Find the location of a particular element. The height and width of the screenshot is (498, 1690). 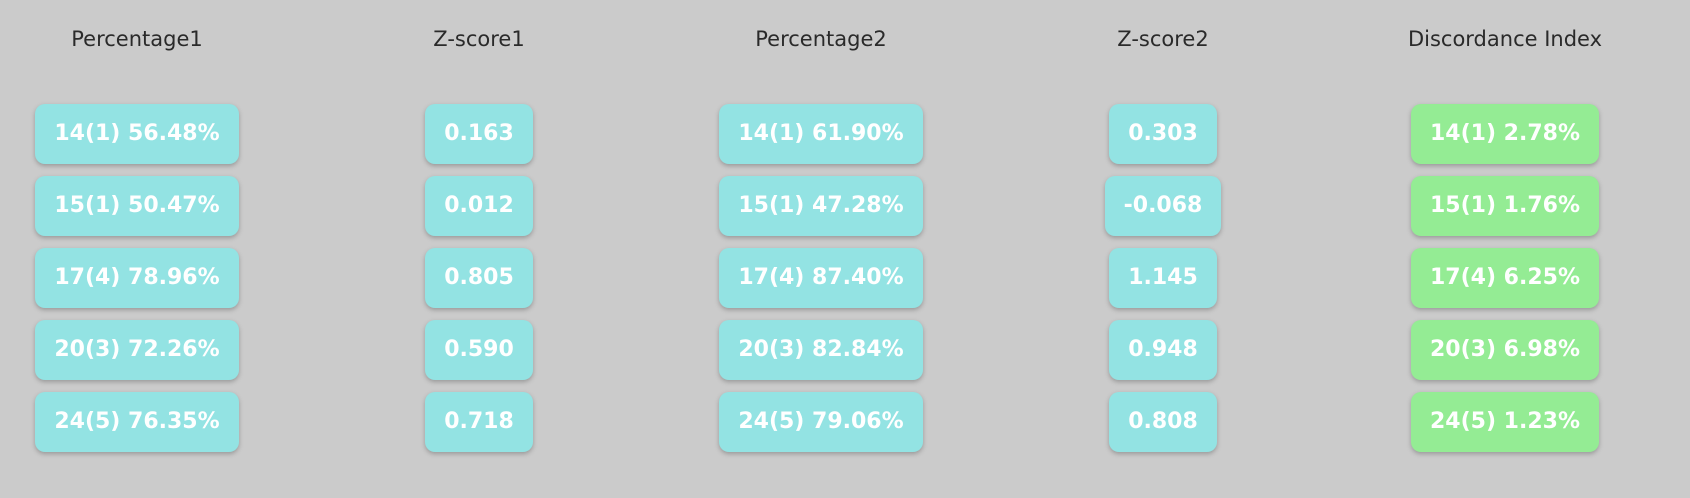

value-cell: 0.718 is located at coordinates (479, 422).